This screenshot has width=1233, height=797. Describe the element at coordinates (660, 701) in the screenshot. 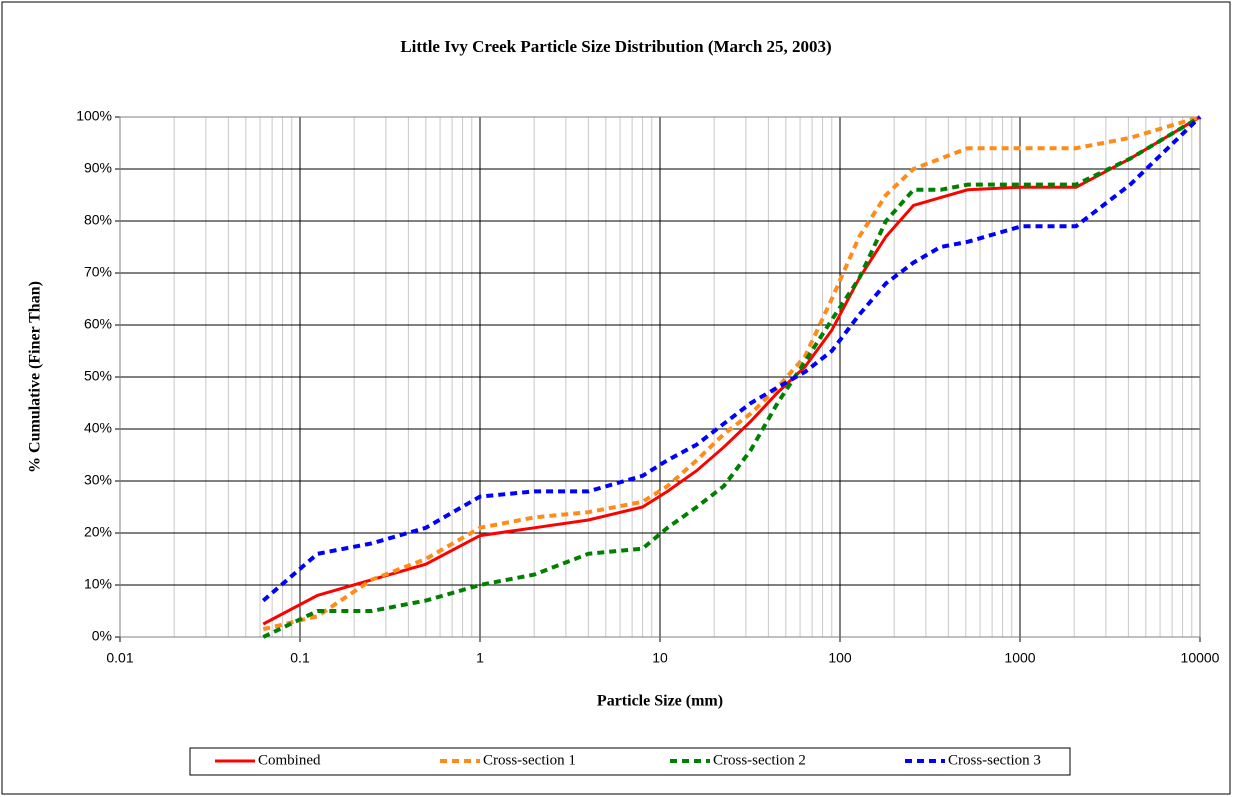

I see `x-axis-label: Particle Size (mm)` at that location.